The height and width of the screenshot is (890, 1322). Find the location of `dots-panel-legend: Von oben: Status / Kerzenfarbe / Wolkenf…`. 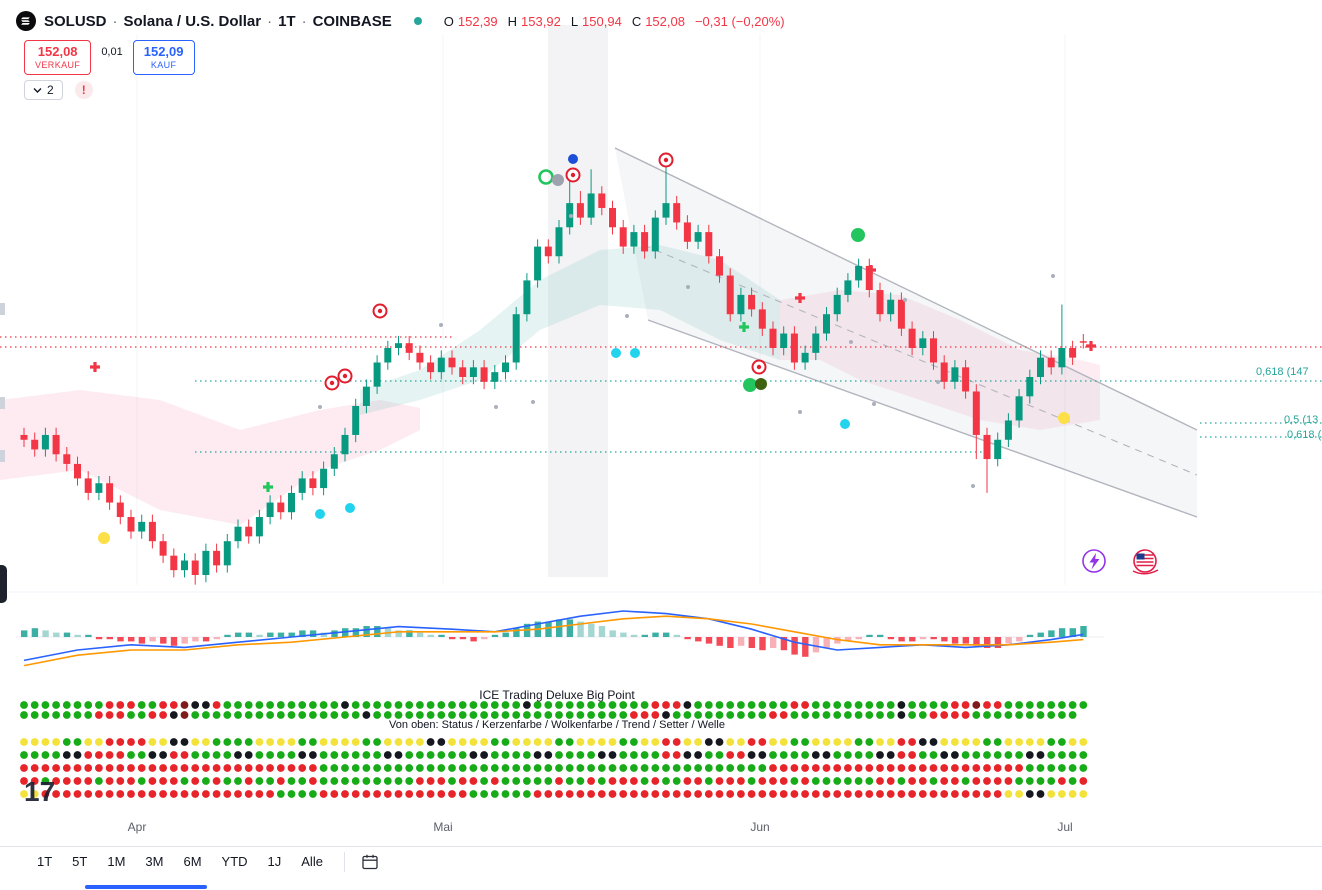

dots-panel-legend: Von oben: Status / Kerzenfarbe / Wolkenf… is located at coordinates (557, 725).